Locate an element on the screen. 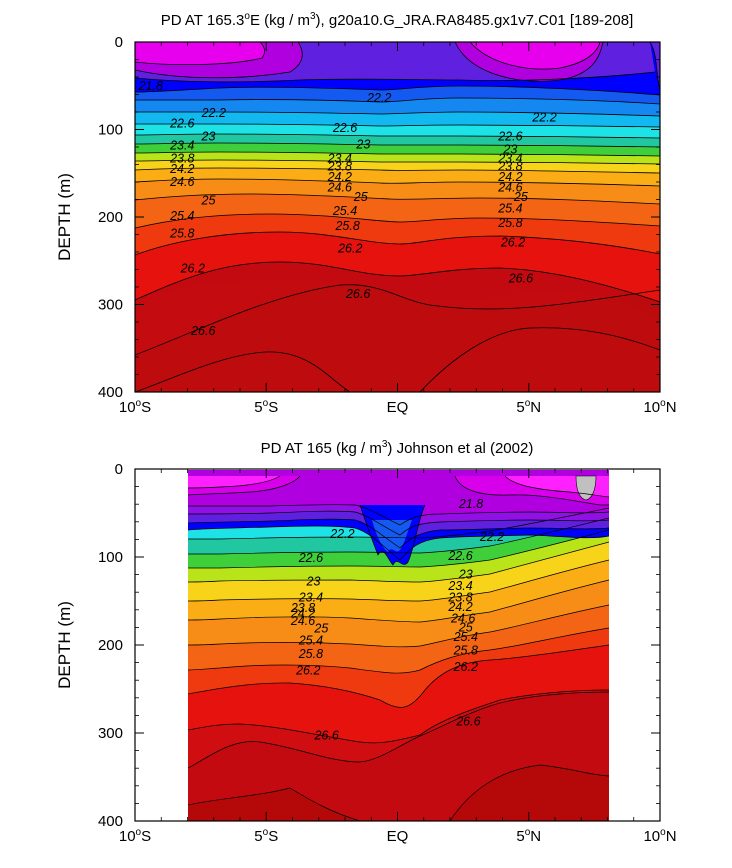 Image resolution: width=732 pixels, height=868 pixels. top-y-tick-label: 200 is located at coordinates (110, 217).